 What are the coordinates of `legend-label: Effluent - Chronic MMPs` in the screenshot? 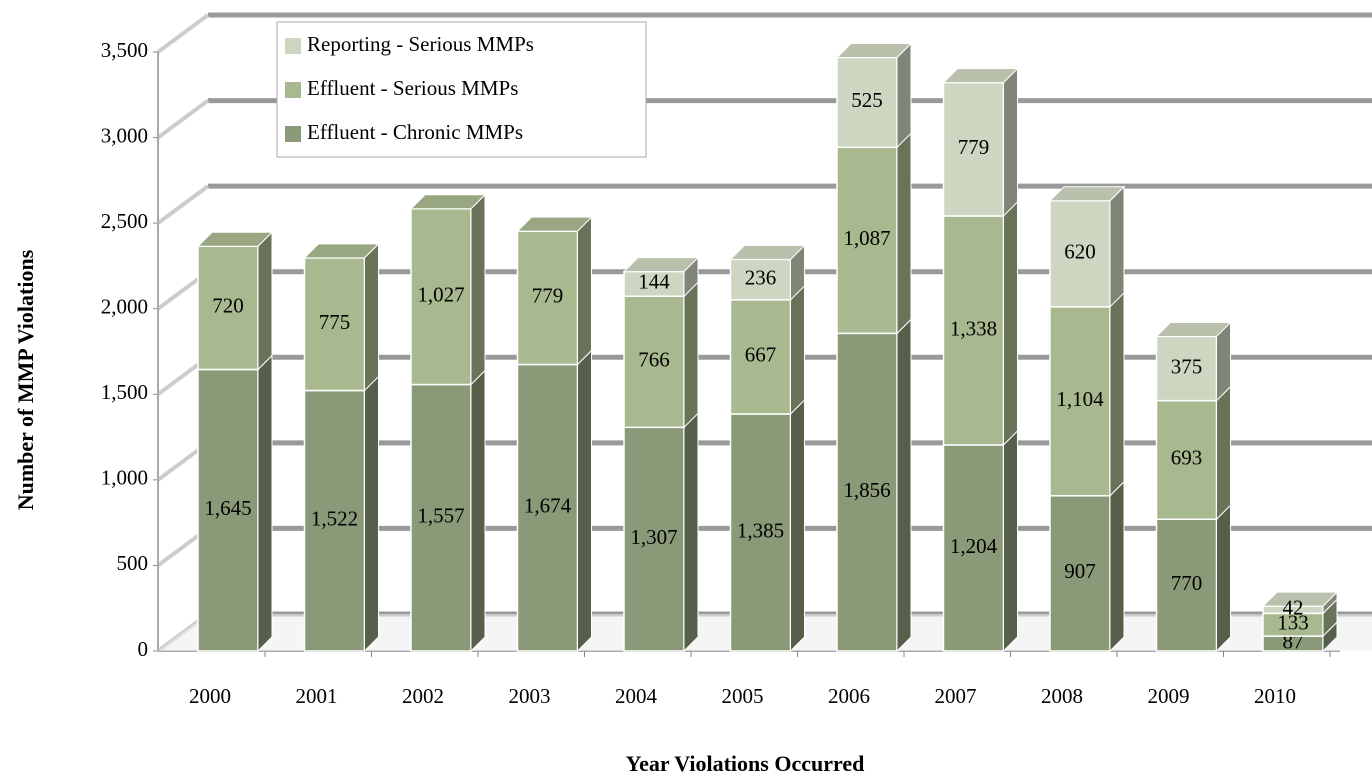 It's located at (415, 132).